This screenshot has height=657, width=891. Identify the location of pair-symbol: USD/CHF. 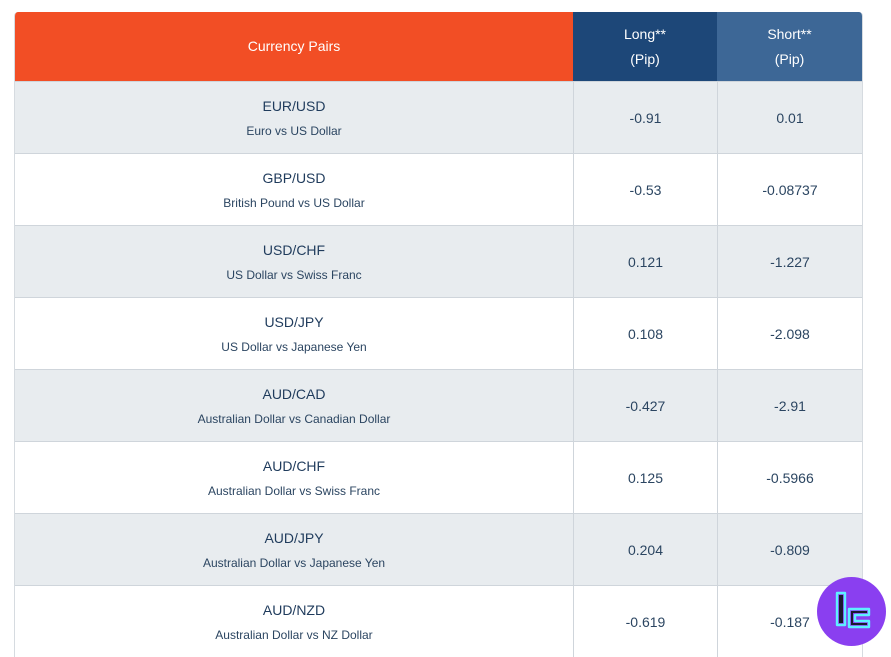
(294, 250).